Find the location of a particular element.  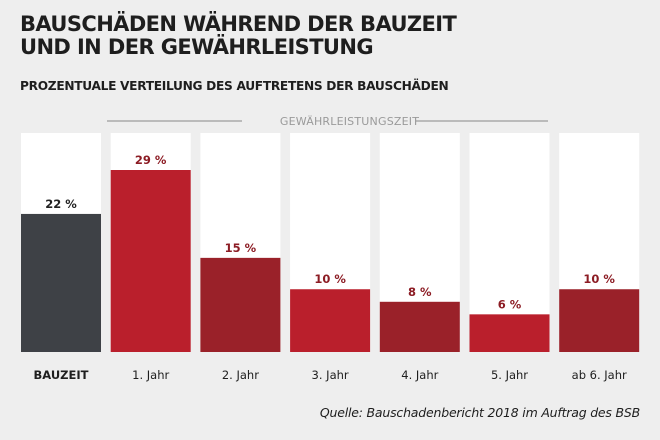

value-label: 22 % is located at coordinates (61, 204).